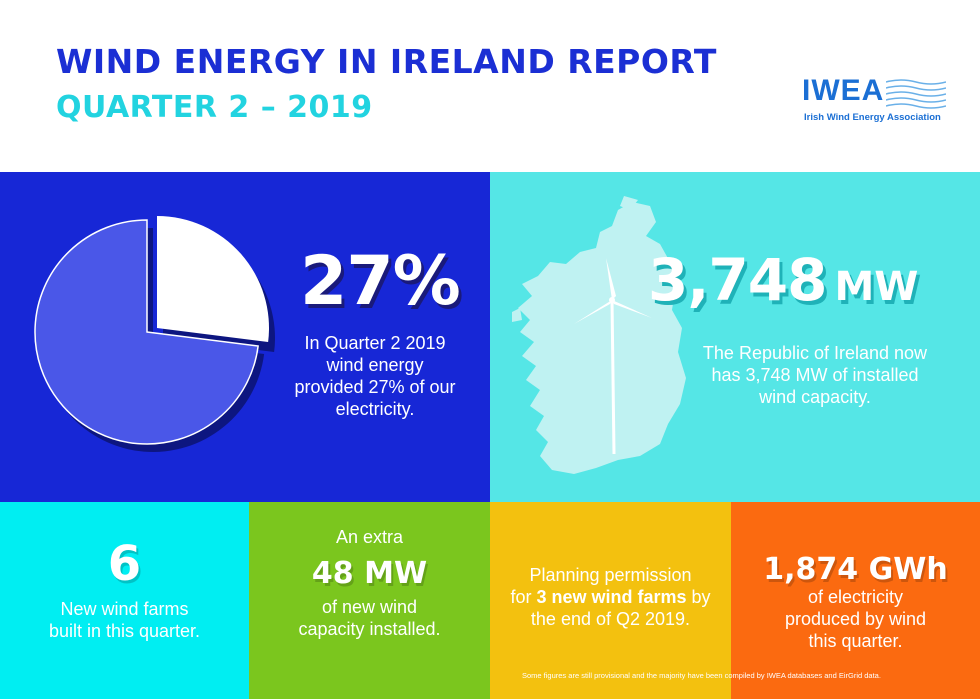 This screenshot has height=699, width=980. What do you see at coordinates (523, 597) in the screenshot?
I see `planning-pre: for` at bounding box center [523, 597].